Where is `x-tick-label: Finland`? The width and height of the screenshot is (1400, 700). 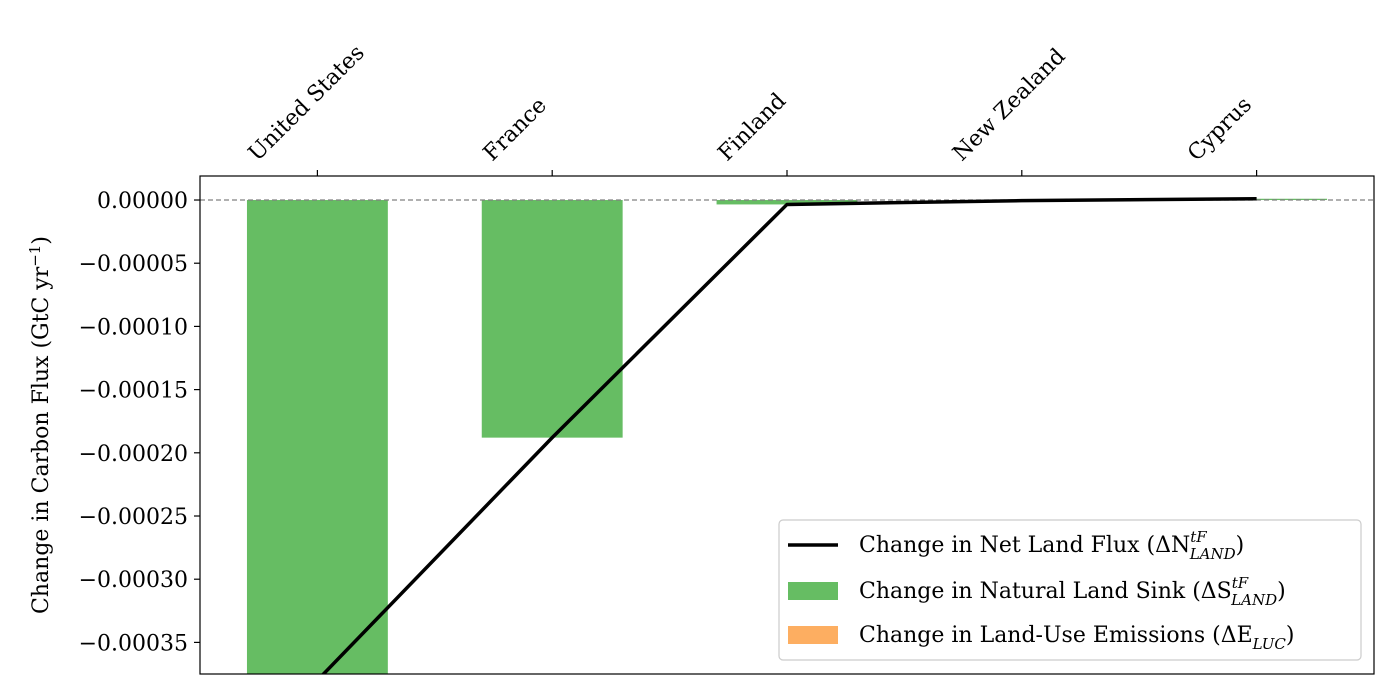 x-tick-label: Finland is located at coordinates (753, 128).